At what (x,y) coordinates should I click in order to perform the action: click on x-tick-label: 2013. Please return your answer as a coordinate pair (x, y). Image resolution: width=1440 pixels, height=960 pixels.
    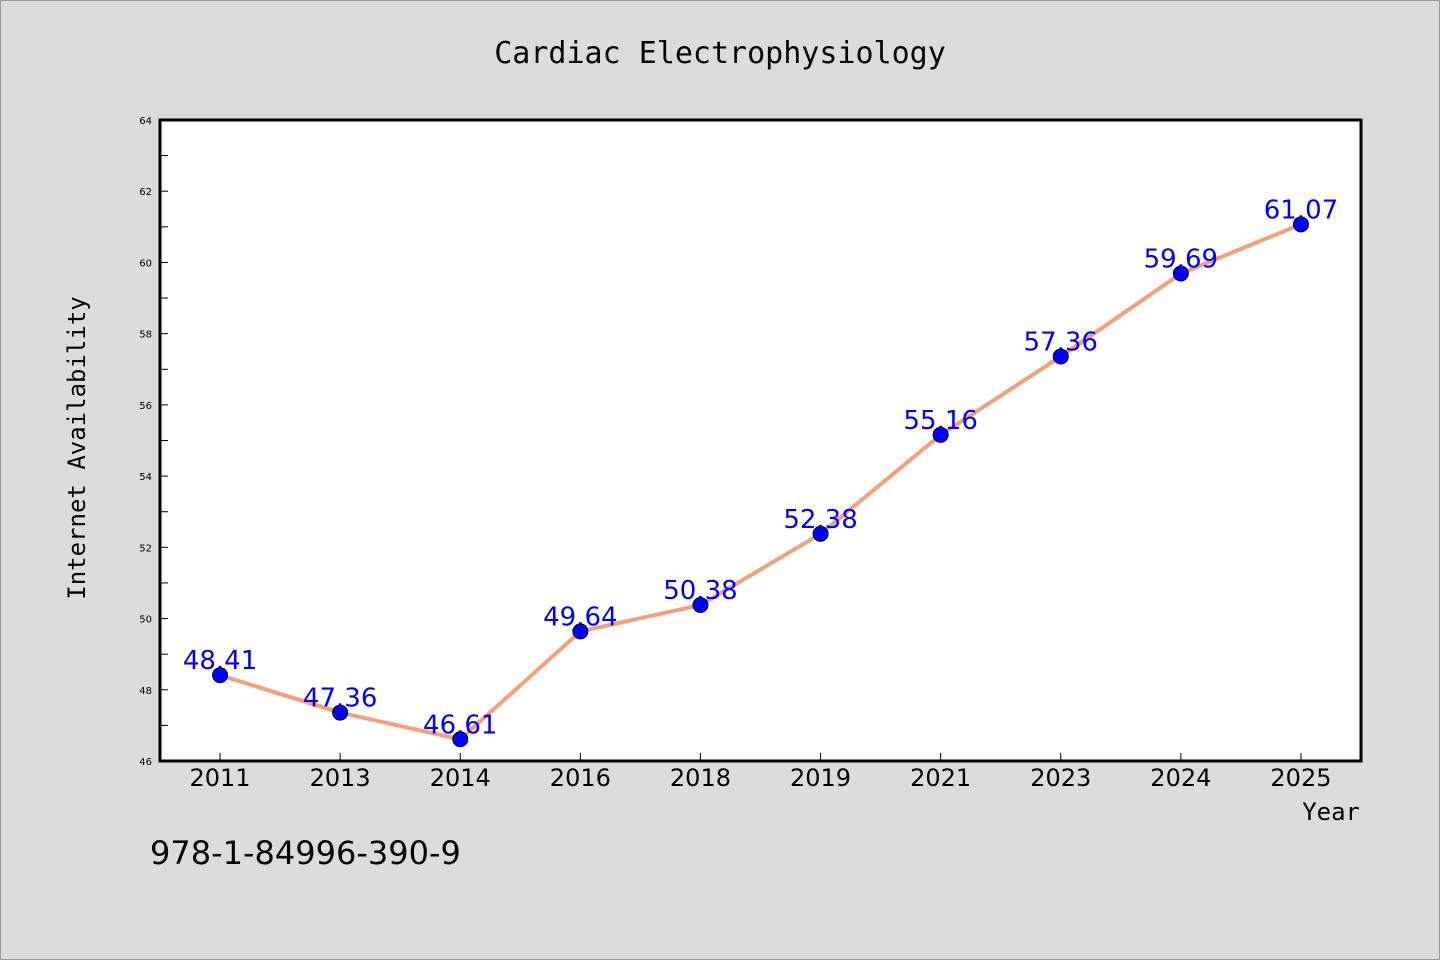
    Looking at the image, I should click on (340, 778).